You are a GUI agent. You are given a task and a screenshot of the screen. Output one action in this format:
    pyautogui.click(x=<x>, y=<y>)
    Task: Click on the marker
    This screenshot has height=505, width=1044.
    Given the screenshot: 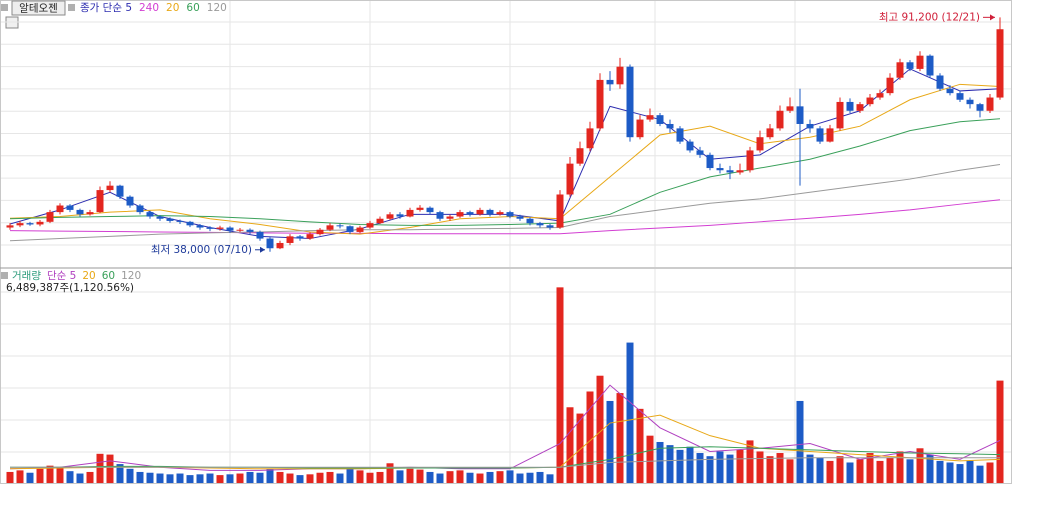 What is the action you would take?
    pyautogui.click(x=71, y=7)
    